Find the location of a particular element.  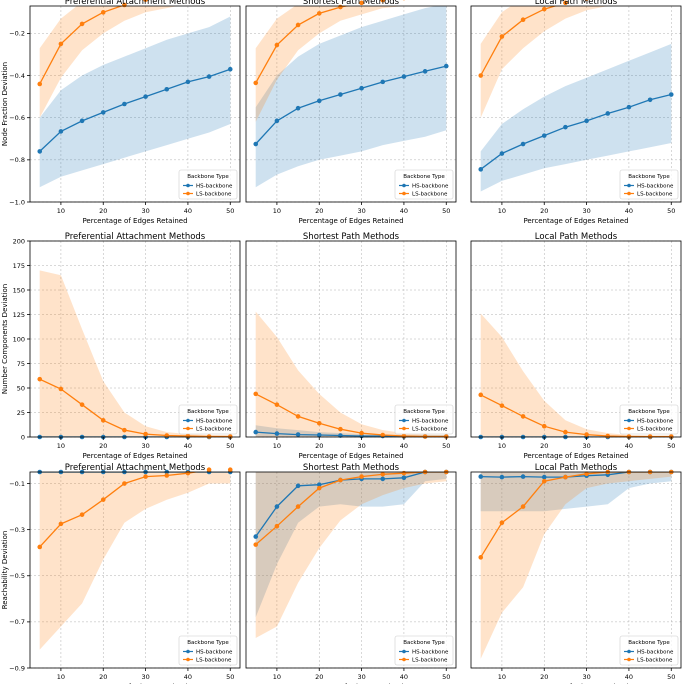

subplot-title: Preferential Attachment Methods is located at coordinates (135, 468).